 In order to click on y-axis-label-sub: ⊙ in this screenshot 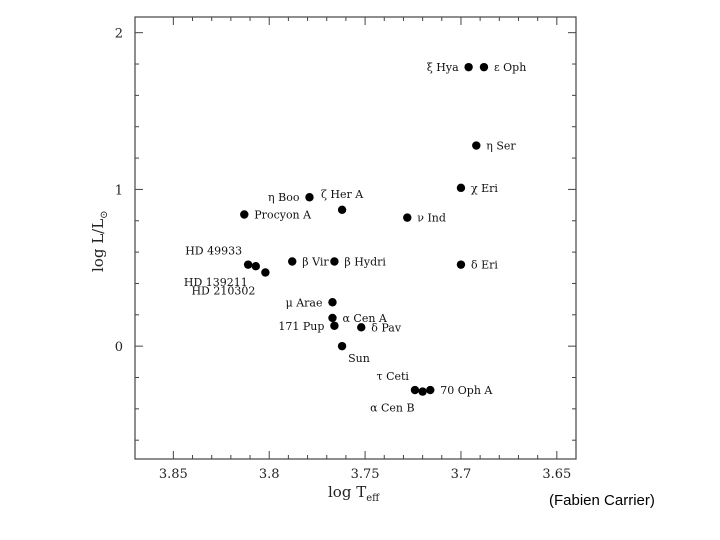, I will do `click(104, 214)`.